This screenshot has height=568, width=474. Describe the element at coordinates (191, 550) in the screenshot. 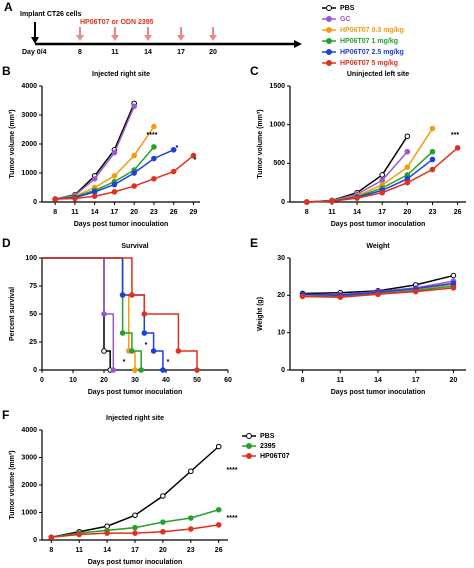

I see `x-tick-label: 23` at that location.